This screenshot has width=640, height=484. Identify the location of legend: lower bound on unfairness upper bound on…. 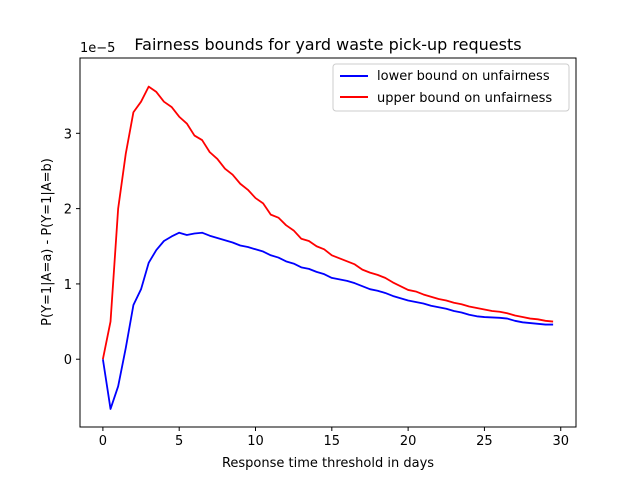
(451, 87).